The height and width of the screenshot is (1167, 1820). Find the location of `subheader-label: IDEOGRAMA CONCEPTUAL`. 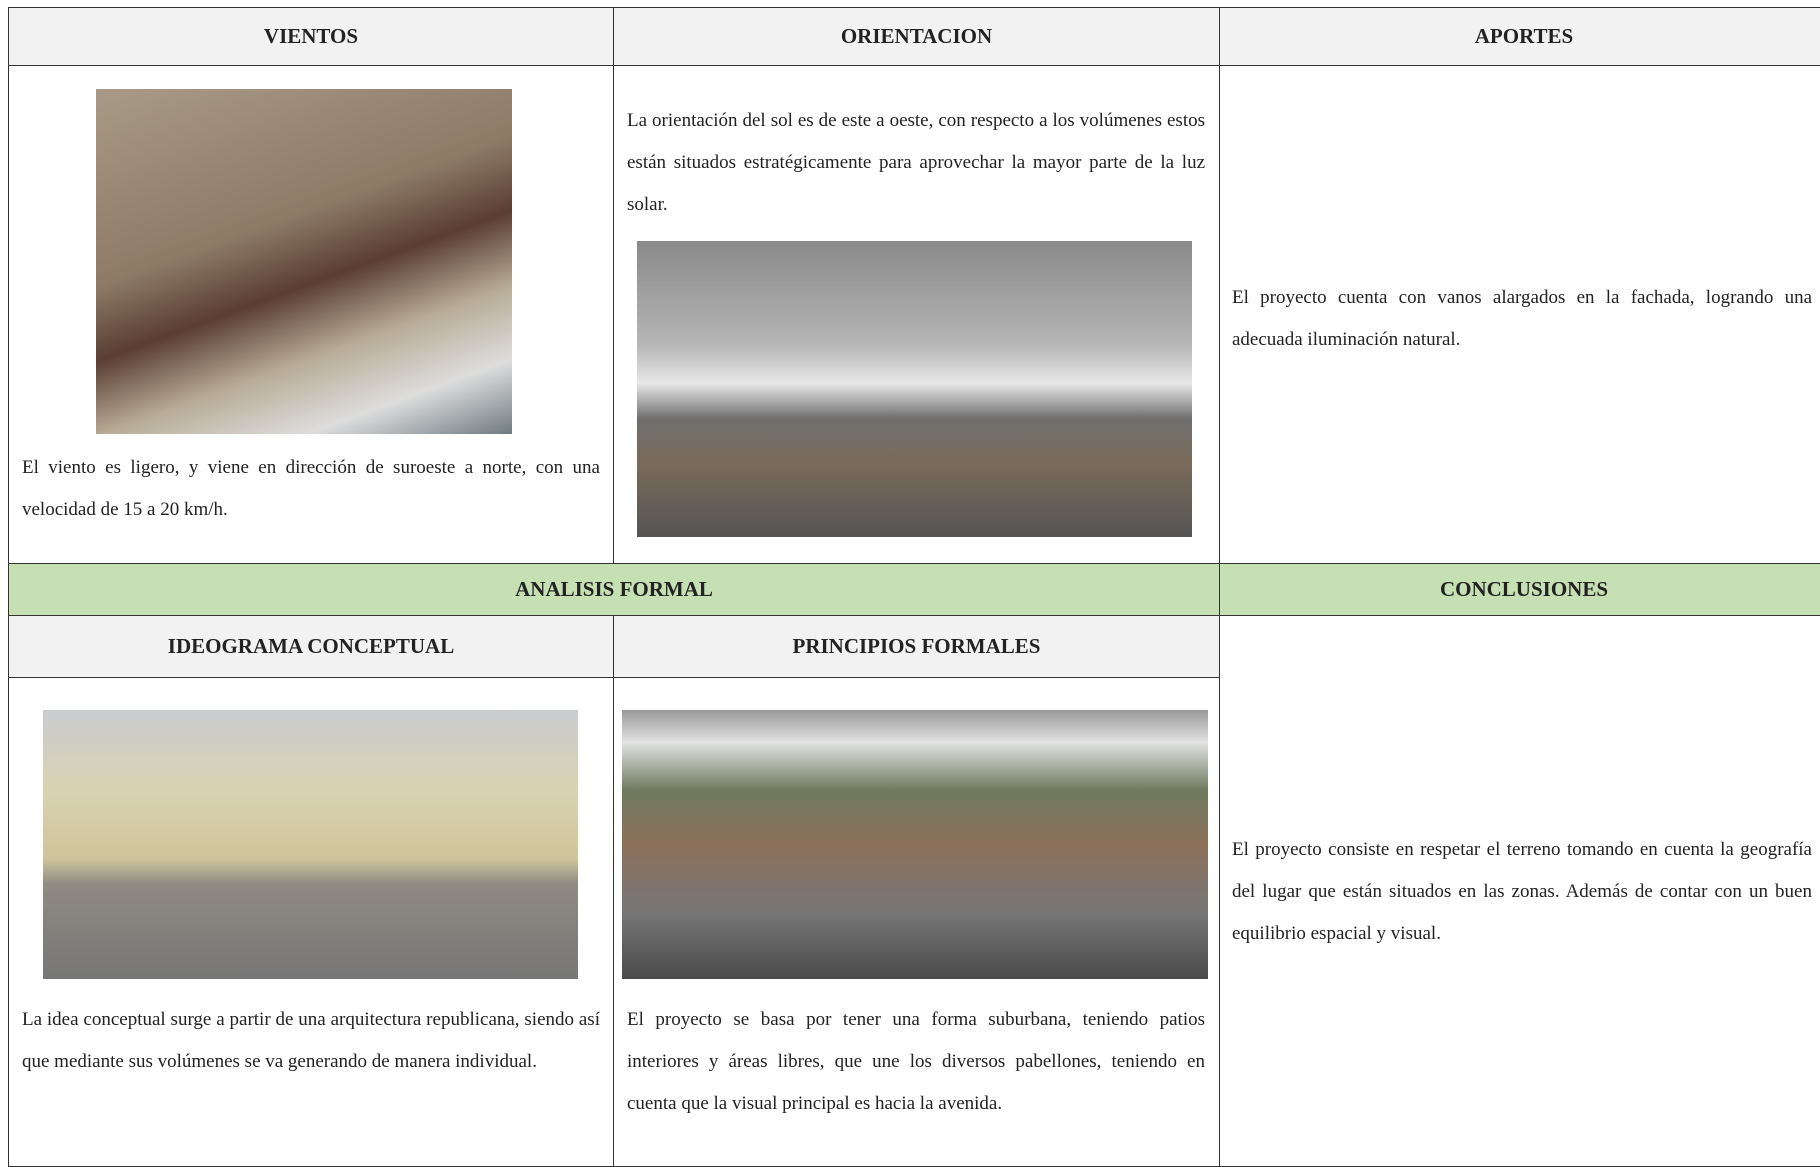

subheader-label: IDEOGRAMA CONCEPTUAL is located at coordinates (311, 646).